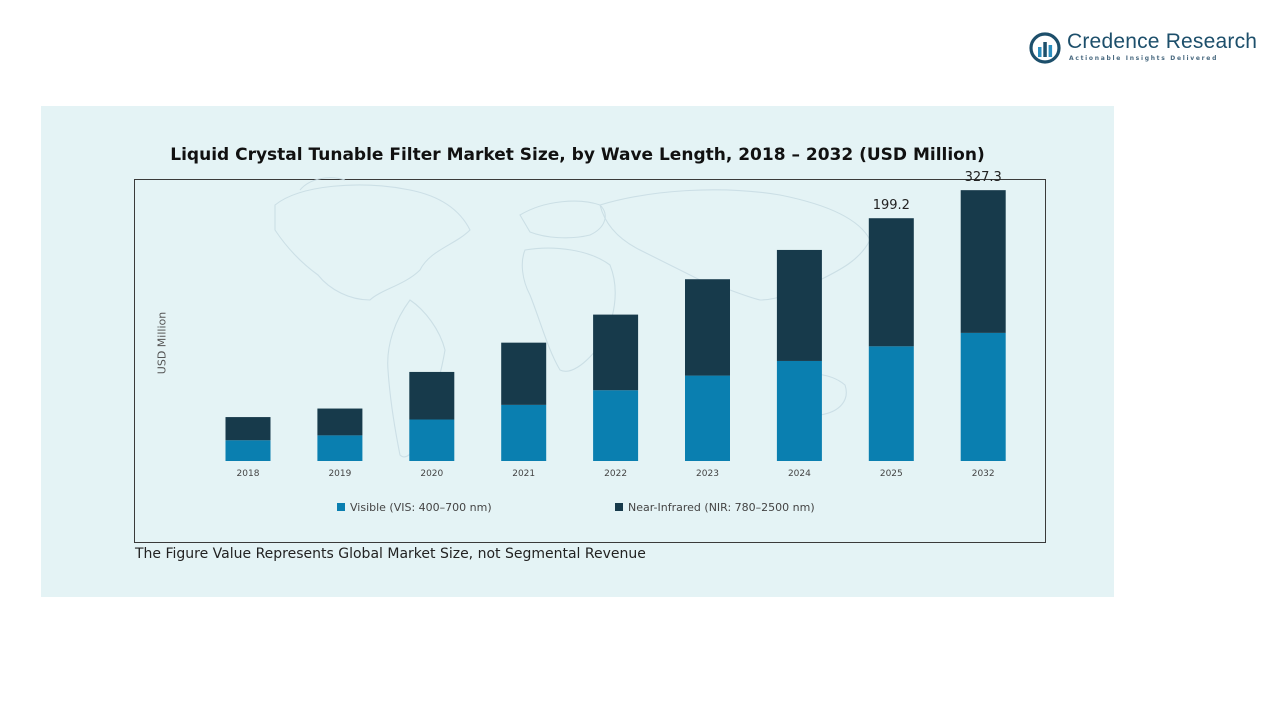 The width and height of the screenshot is (1267, 713). I want to click on bar-visible-2021, so click(524, 432).